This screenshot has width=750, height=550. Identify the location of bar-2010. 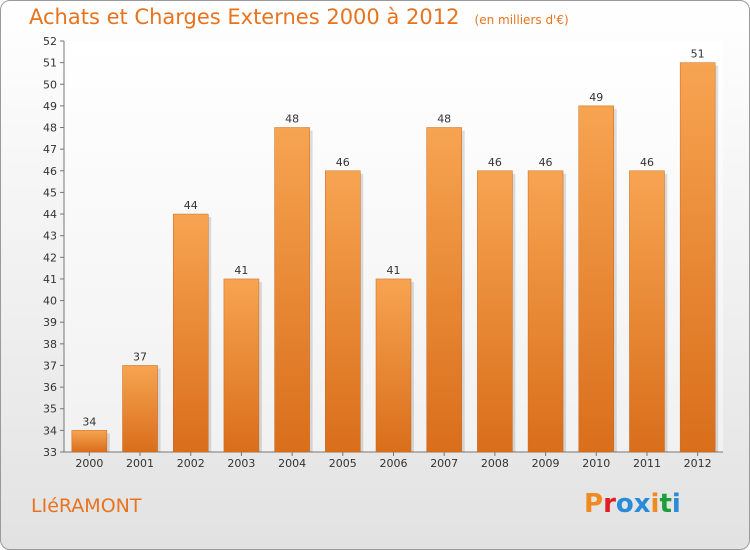
(596, 279).